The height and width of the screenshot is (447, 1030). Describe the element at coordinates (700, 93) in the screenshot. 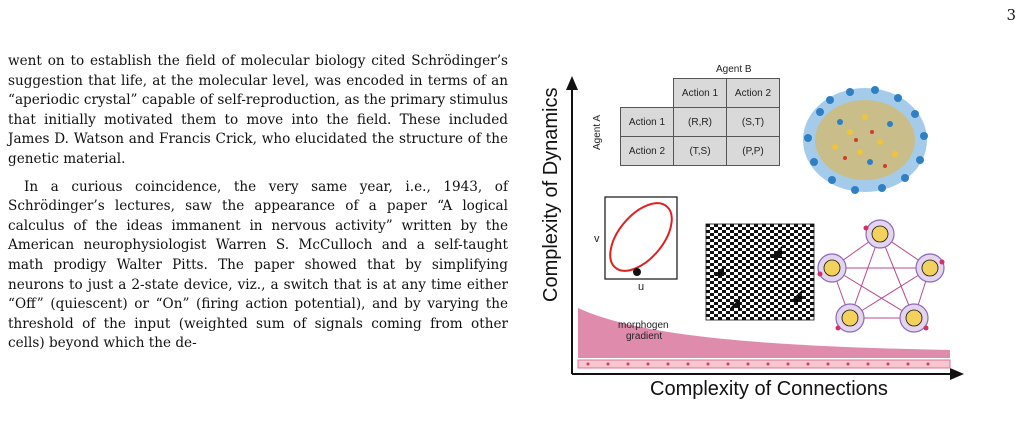

I see `payoff-col-1: Action 1` at that location.